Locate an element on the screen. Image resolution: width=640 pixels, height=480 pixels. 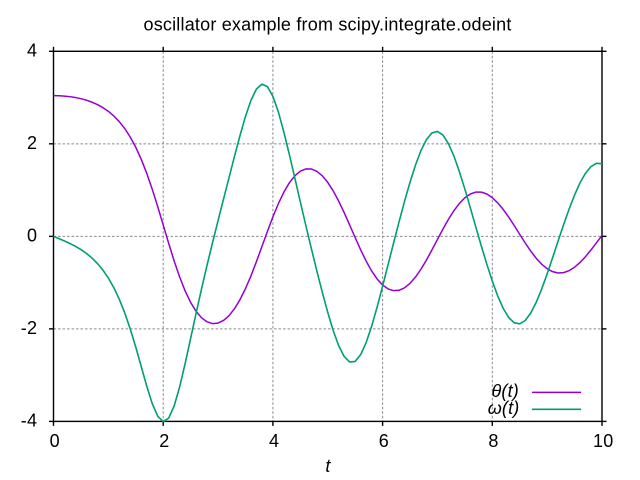
svg-text: 8 is located at coordinates (493, 441).